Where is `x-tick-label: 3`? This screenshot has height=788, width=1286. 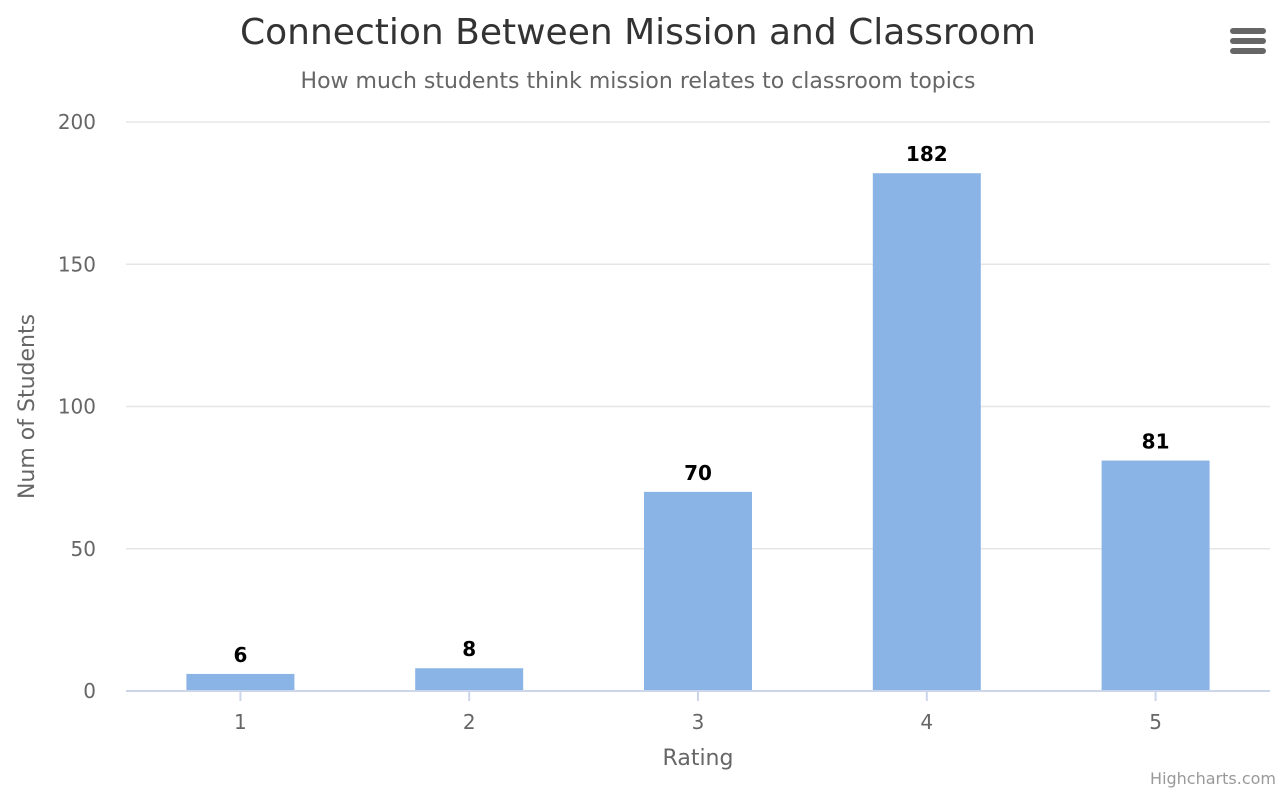 x-tick-label: 3 is located at coordinates (698, 722).